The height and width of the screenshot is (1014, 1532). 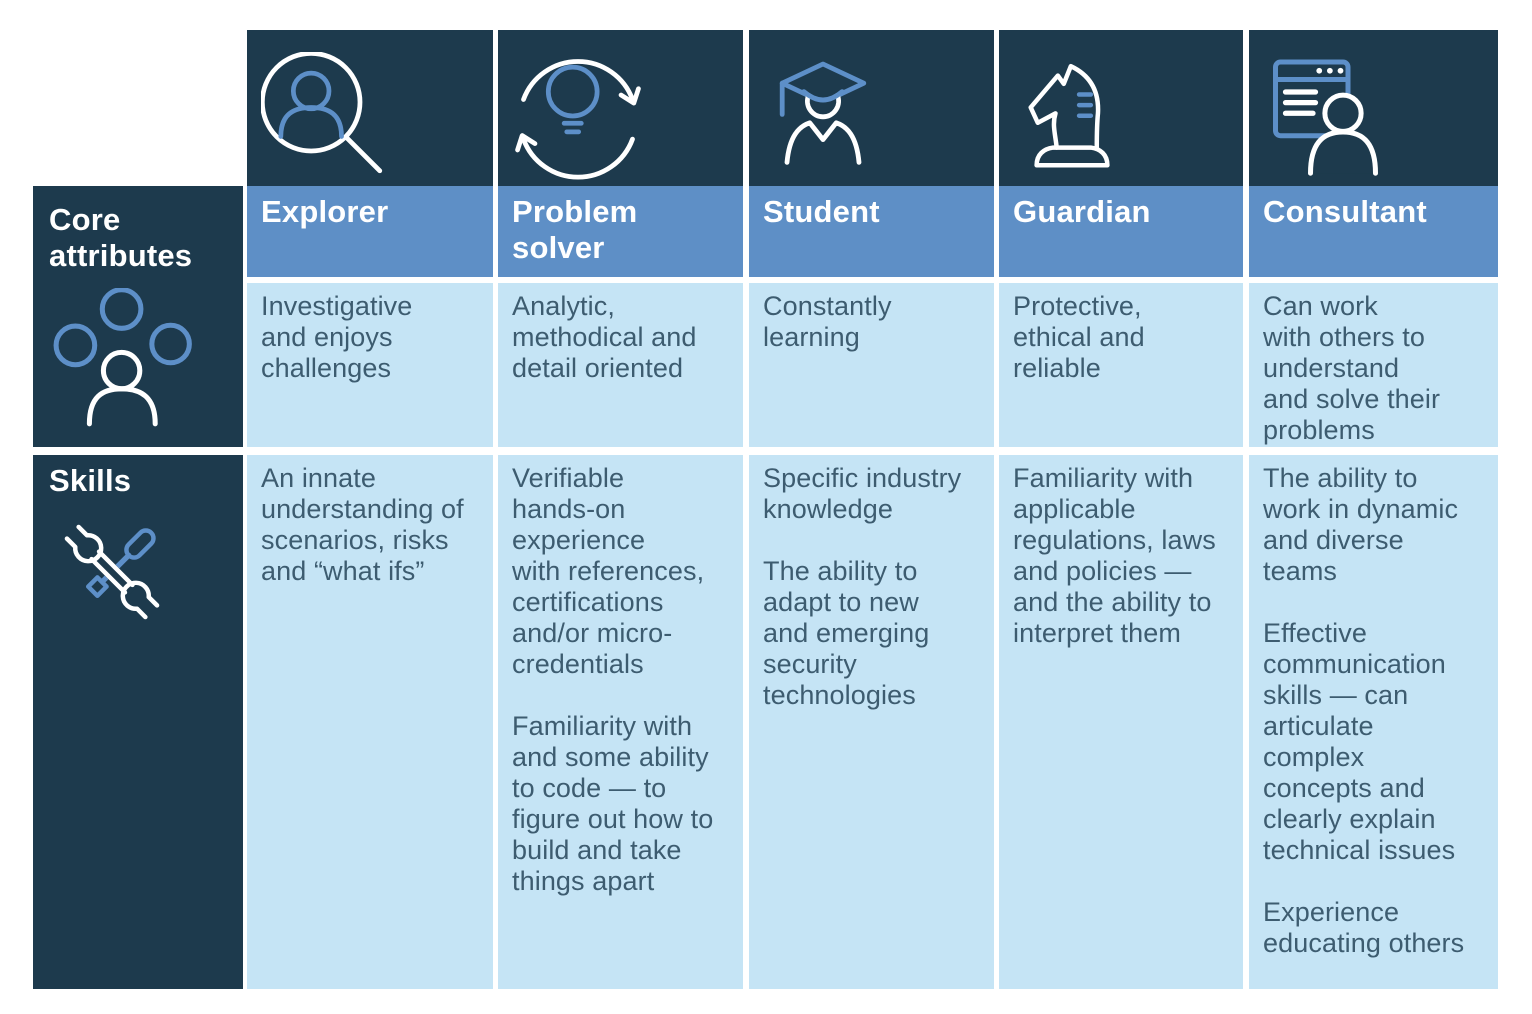 I want to click on row-header-skills: Skills, so click(x=138, y=722).